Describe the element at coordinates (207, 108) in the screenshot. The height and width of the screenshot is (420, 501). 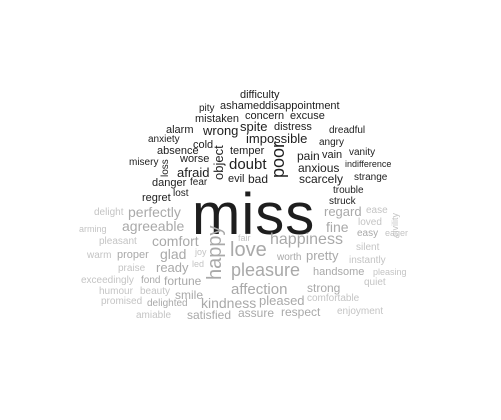
I see `word-pity: pity` at that location.